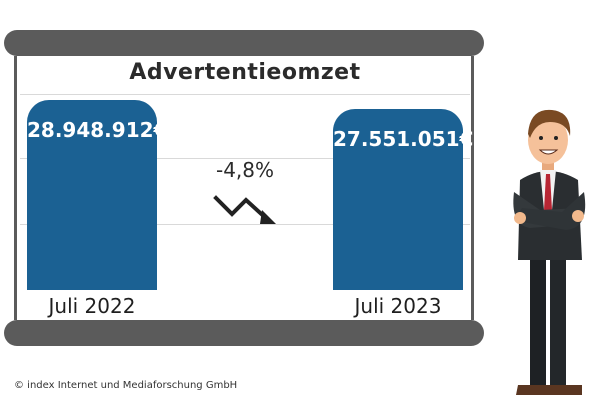  What do you see at coordinates (398, 306) in the screenshot?
I see `category-label: Juli 2023` at bounding box center [398, 306].